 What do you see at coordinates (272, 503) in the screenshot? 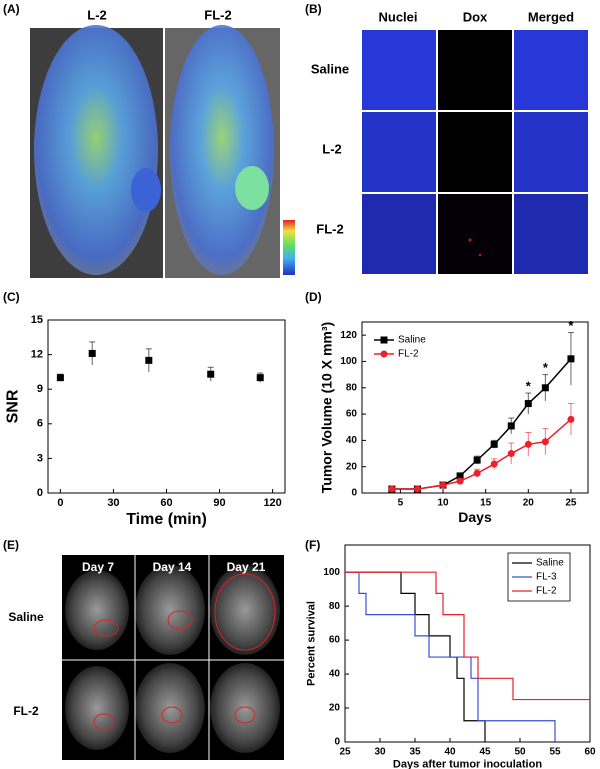
I see `x-tick-label: 120` at bounding box center [272, 503].